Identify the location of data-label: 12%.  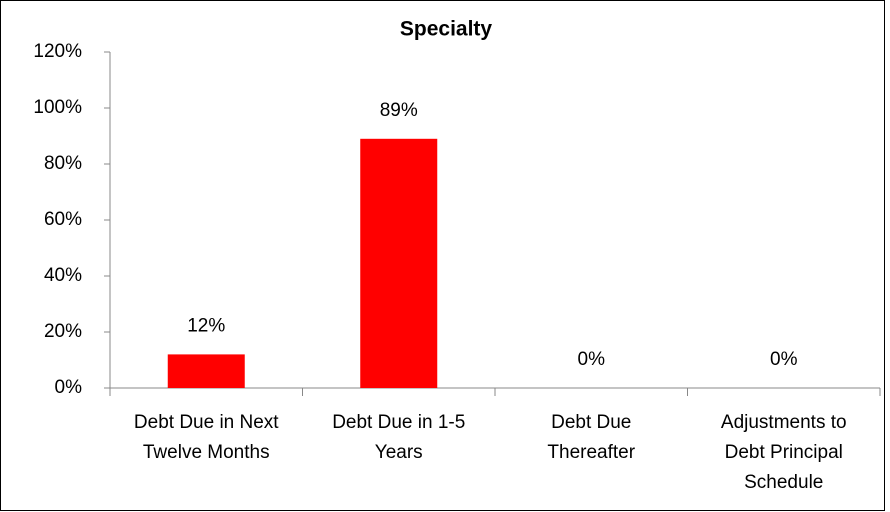
(206, 325).